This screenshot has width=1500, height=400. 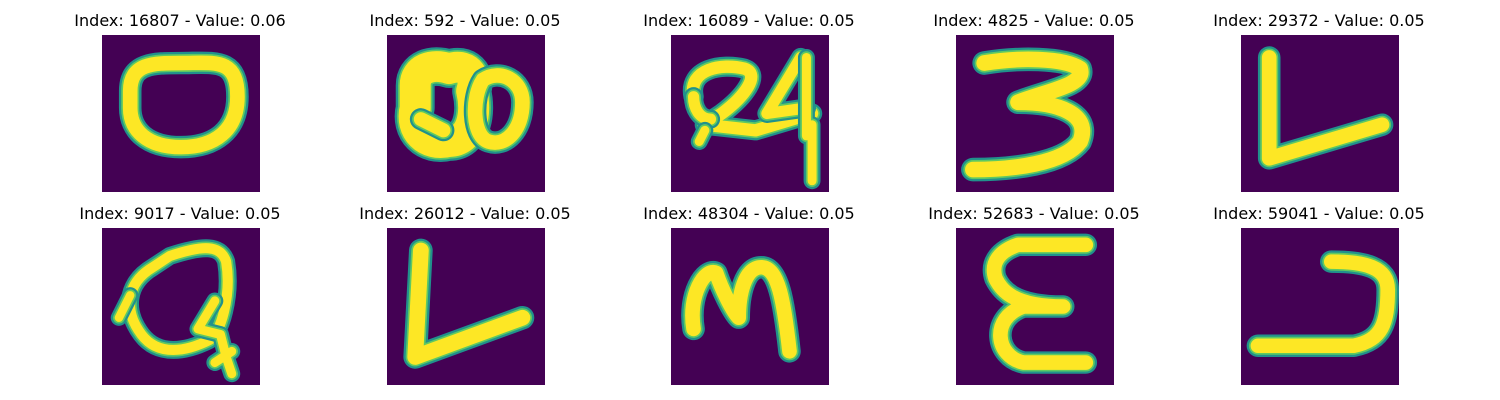 I want to click on panel-6: Index: 9017 - Value: 0.05, so click(x=180, y=295).